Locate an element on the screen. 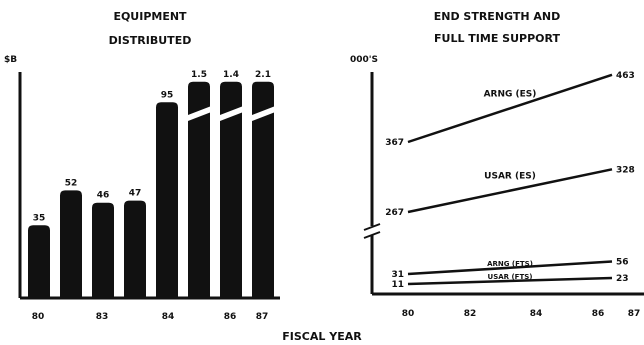 This screenshot has height=345, width=644. line-chart-ylabel: 000'S is located at coordinates (364, 60).